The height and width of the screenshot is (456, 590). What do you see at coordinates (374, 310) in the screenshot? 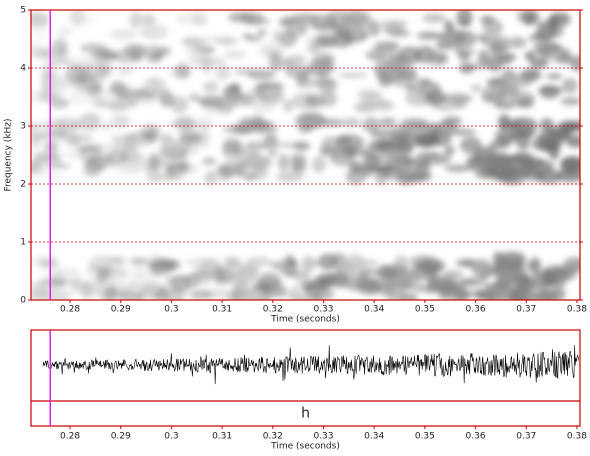
I see `x-tick-label: 0.34` at bounding box center [374, 310].